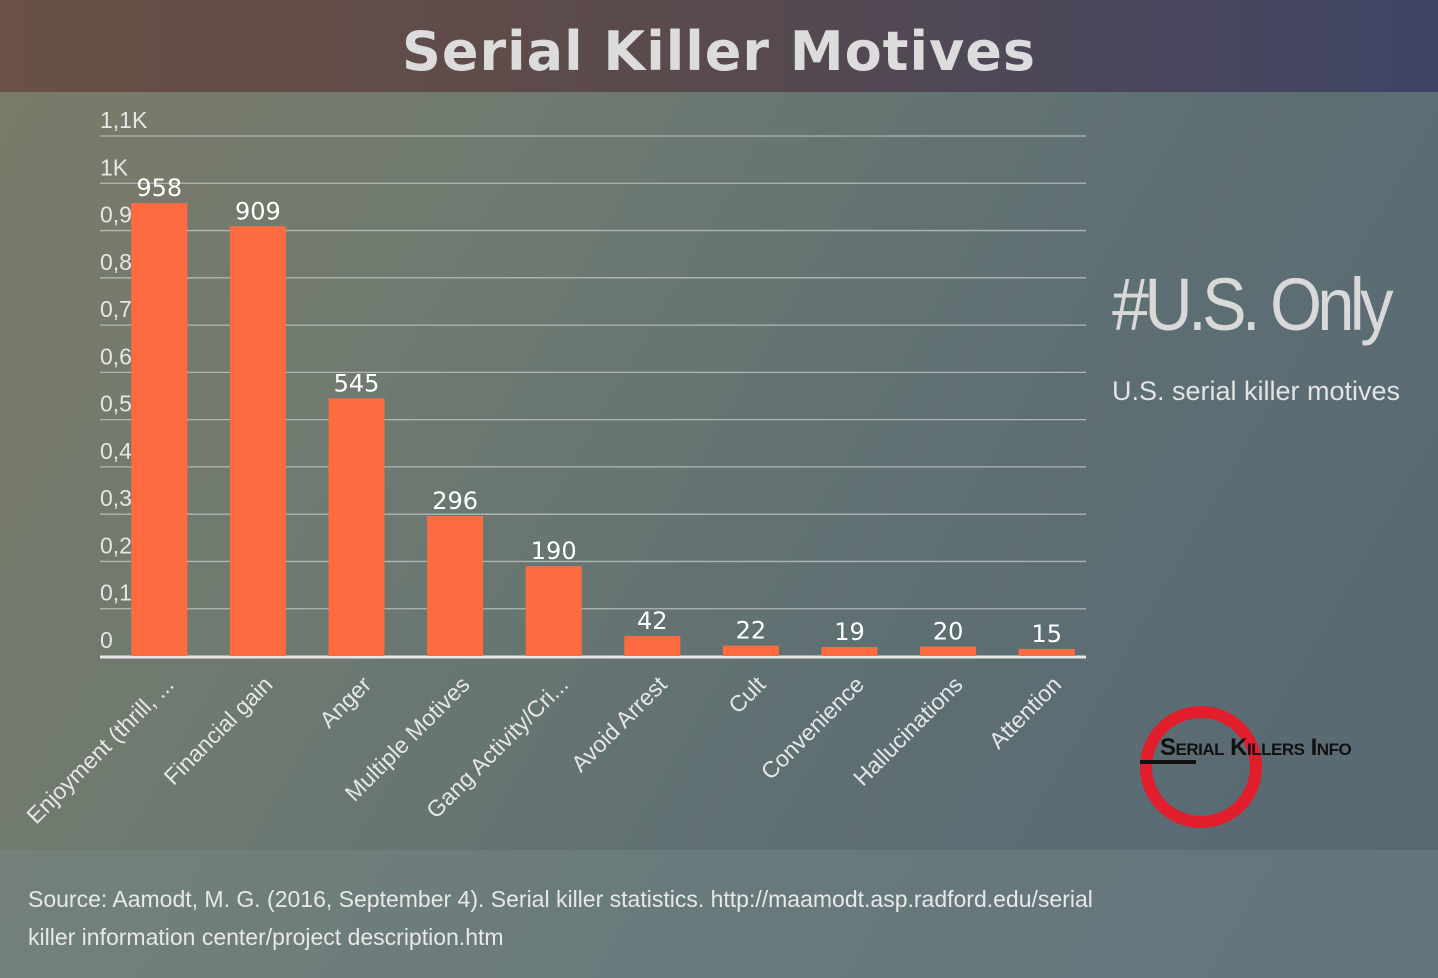 This screenshot has height=978, width=1438. I want to click on logo-underline, so click(1168, 762).